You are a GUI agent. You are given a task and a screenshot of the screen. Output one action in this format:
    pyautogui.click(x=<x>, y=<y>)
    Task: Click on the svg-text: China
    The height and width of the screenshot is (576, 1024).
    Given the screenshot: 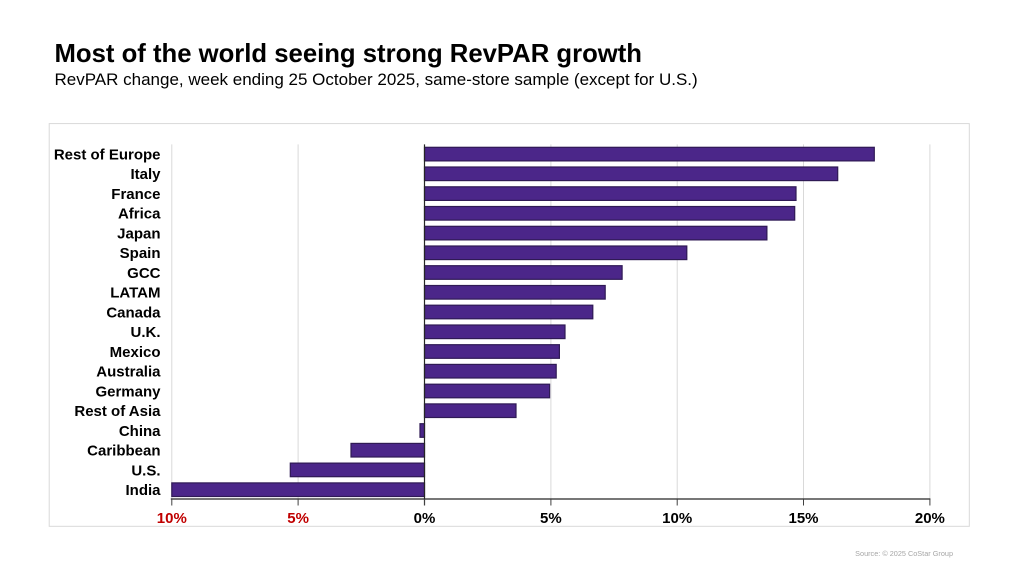 What is the action you would take?
    pyautogui.click(x=140, y=431)
    